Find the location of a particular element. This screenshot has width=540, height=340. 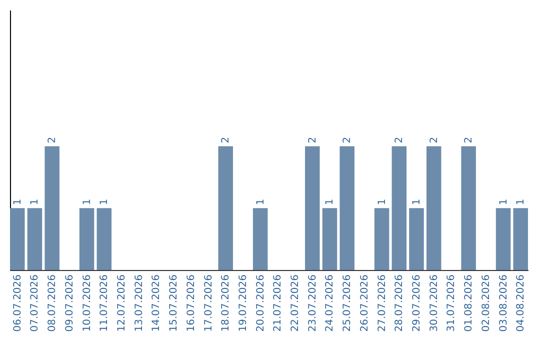

x-tick-label: 11.07.2026 is located at coordinates (104, 303).